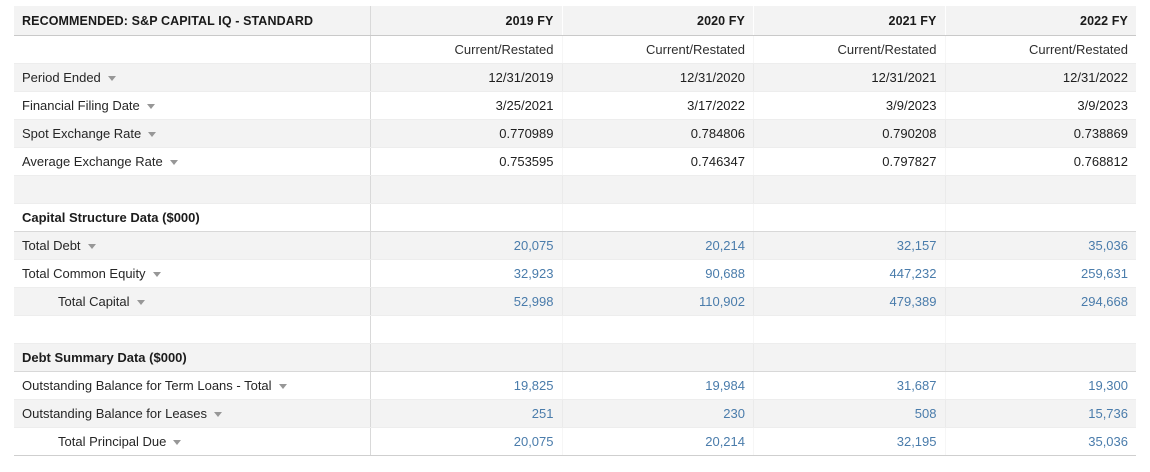 The width and height of the screenshot is (1150, 472). Describe the element at coordinates (1041, 385) in the screenshot. I see `cell-value: 19,300` at that location.